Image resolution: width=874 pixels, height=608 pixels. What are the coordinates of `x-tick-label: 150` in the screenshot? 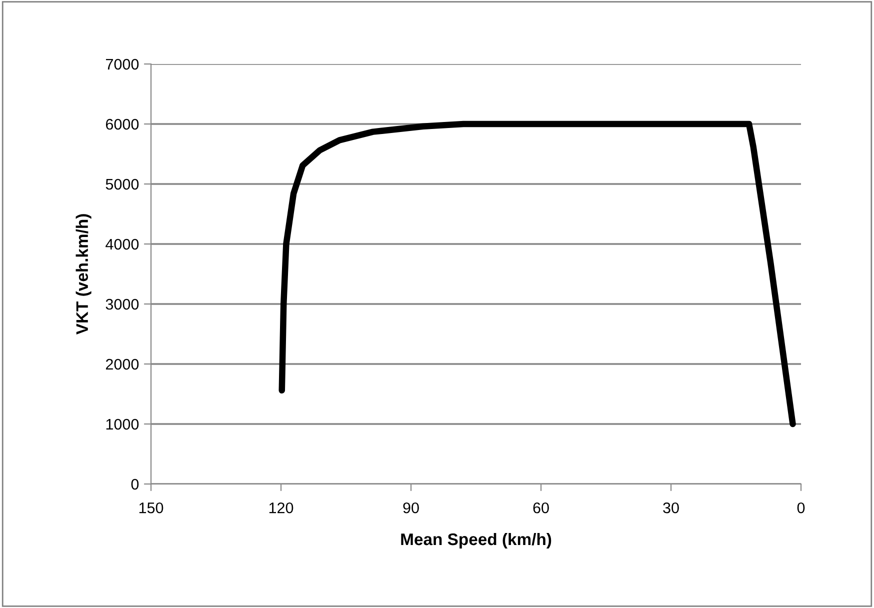 It's located at (151, 508).